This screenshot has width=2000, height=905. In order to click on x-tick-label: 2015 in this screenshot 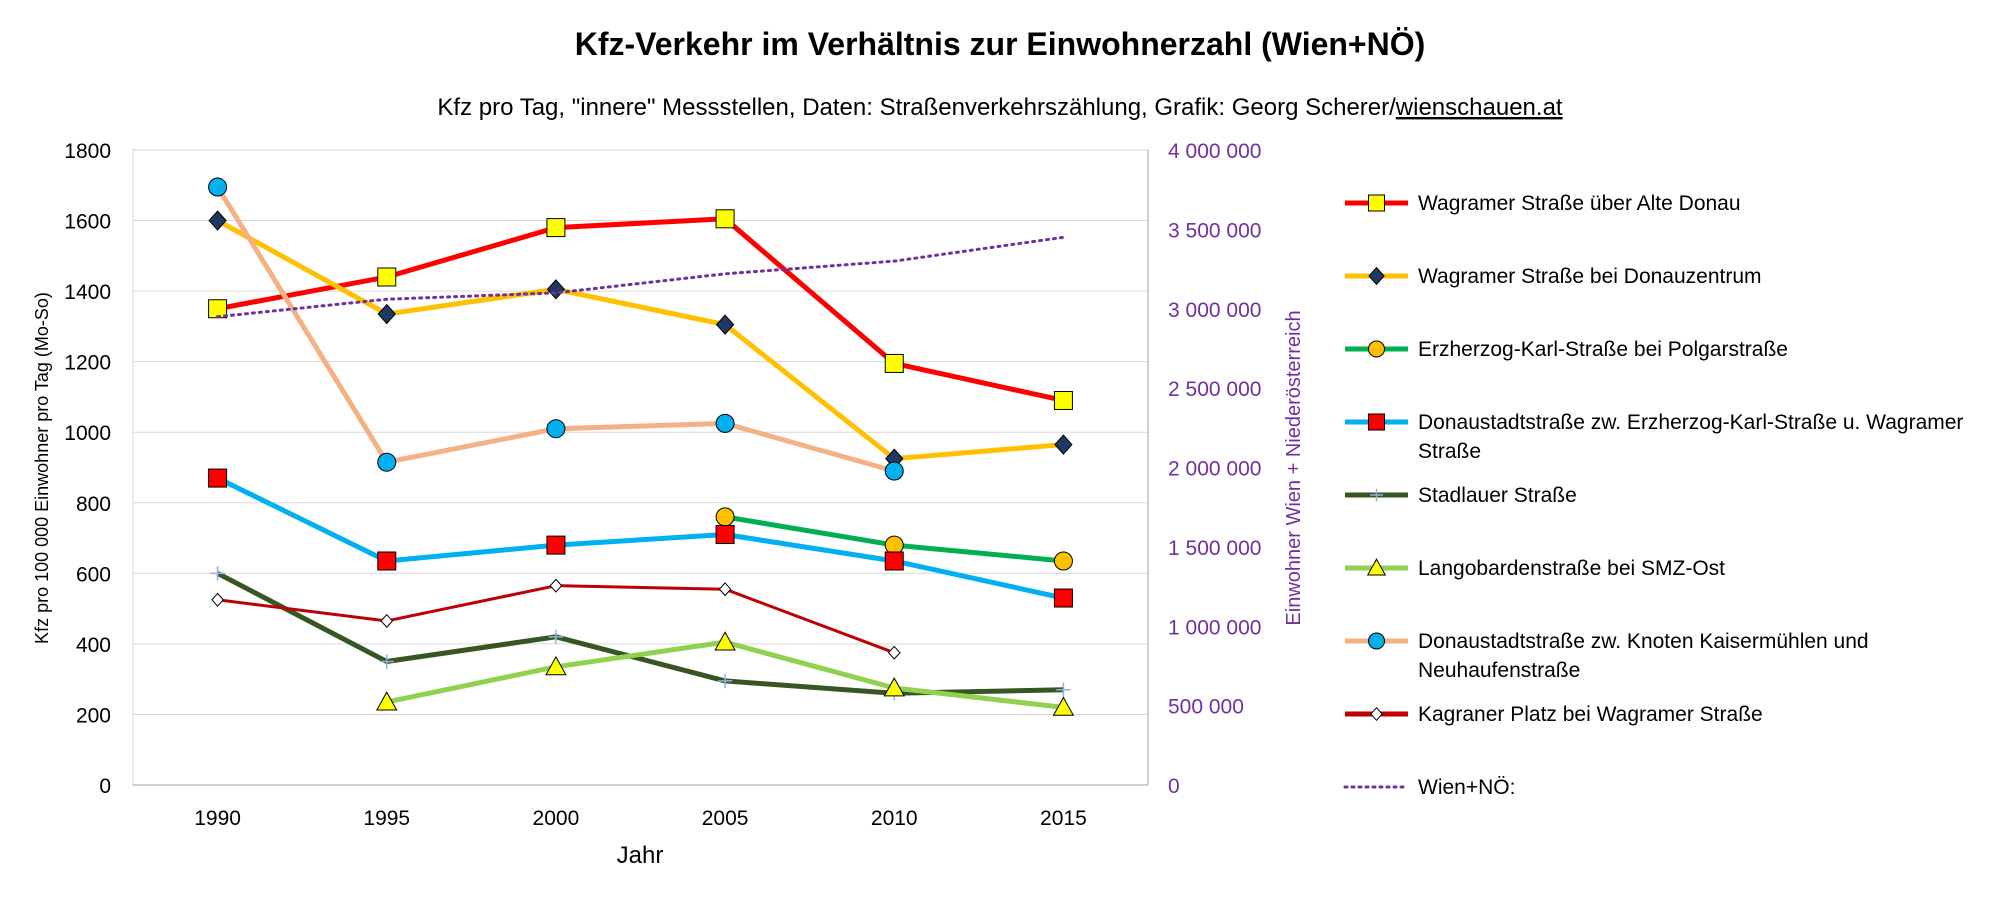, I will do `click(1063, 818)`.